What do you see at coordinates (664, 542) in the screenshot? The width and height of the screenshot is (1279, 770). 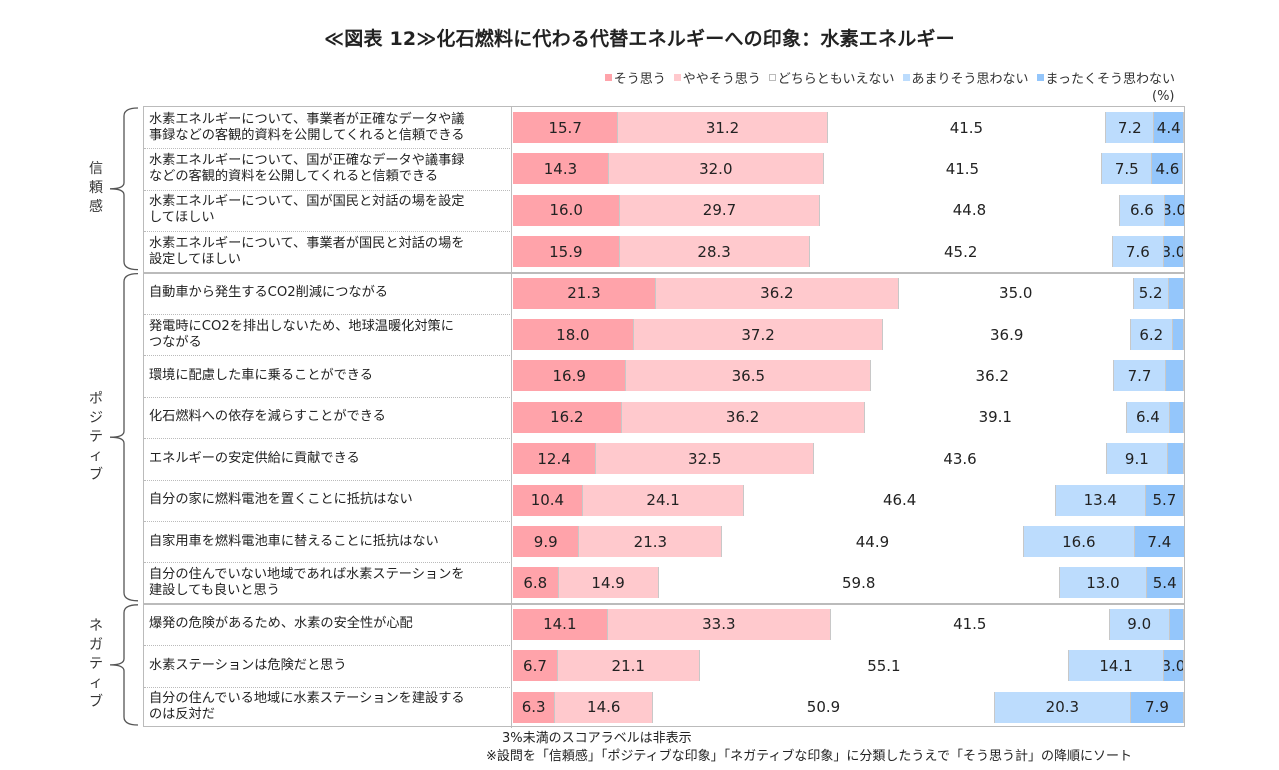 I see `table-row: 自家用車を燃料電池車に替えることに抵抗はない 9.9 21.3 44.9 16.6 7.4` at bounding box center [664, 542].